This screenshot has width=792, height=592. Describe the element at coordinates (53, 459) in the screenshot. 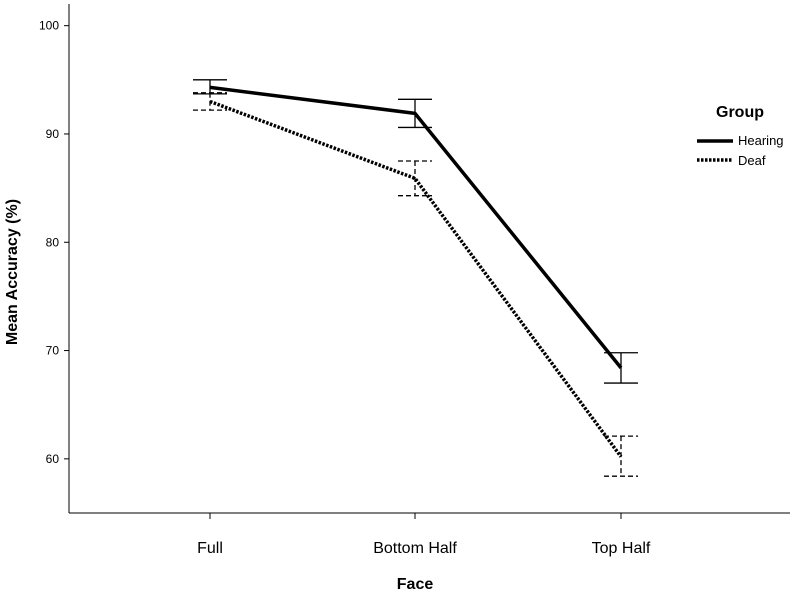

I see `y-tick-label: 60` at that location.